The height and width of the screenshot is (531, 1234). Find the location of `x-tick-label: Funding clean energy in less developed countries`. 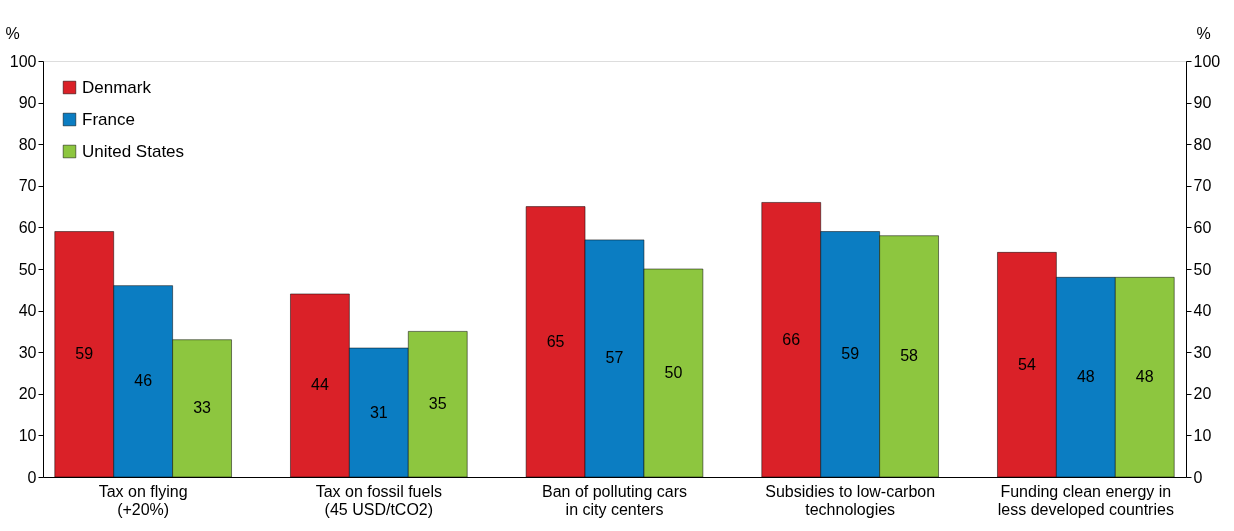

x-tick-label: Funding clean energy in less developed countries is located at coordinates (1085, 500).